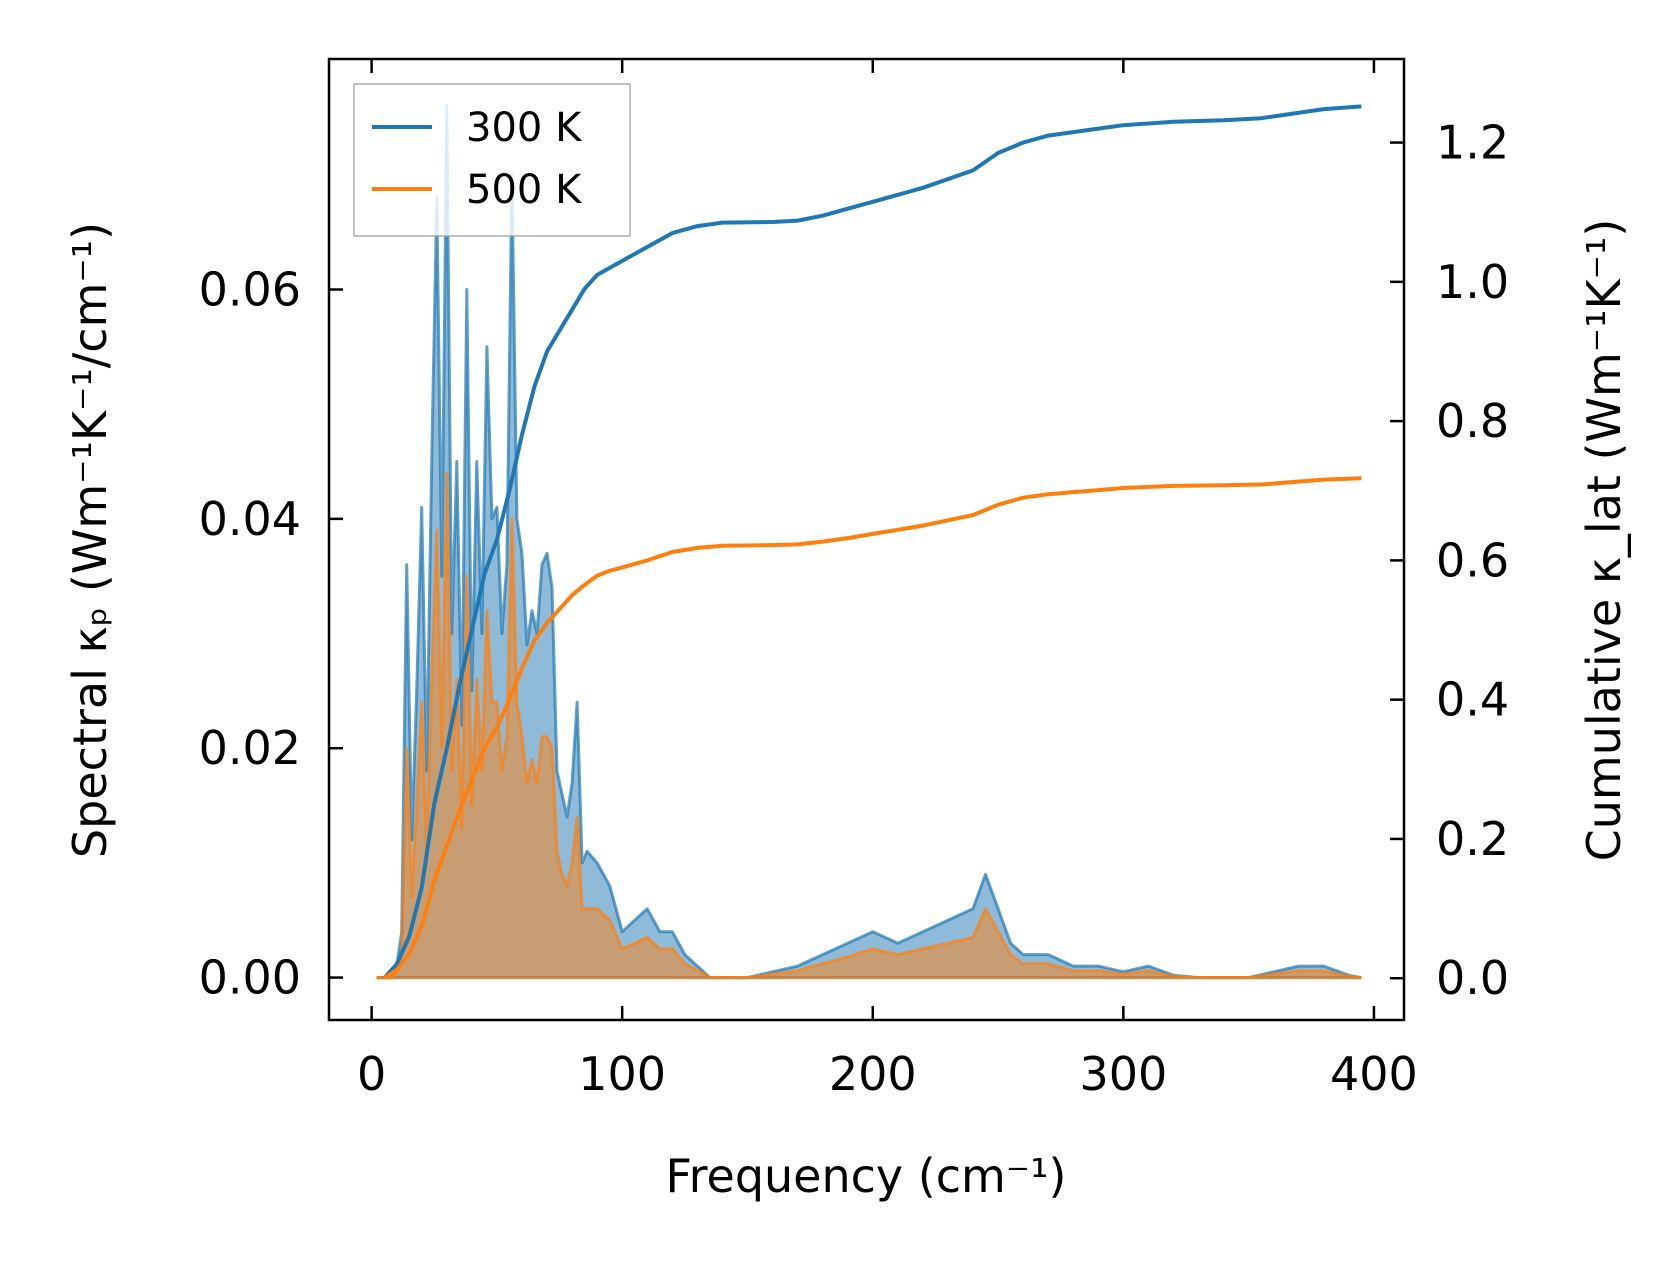  What do you see at coordinates (371, 1074) in the screenshot?
I see `x-tick-label: 0` at bounding box center [371, 1074].